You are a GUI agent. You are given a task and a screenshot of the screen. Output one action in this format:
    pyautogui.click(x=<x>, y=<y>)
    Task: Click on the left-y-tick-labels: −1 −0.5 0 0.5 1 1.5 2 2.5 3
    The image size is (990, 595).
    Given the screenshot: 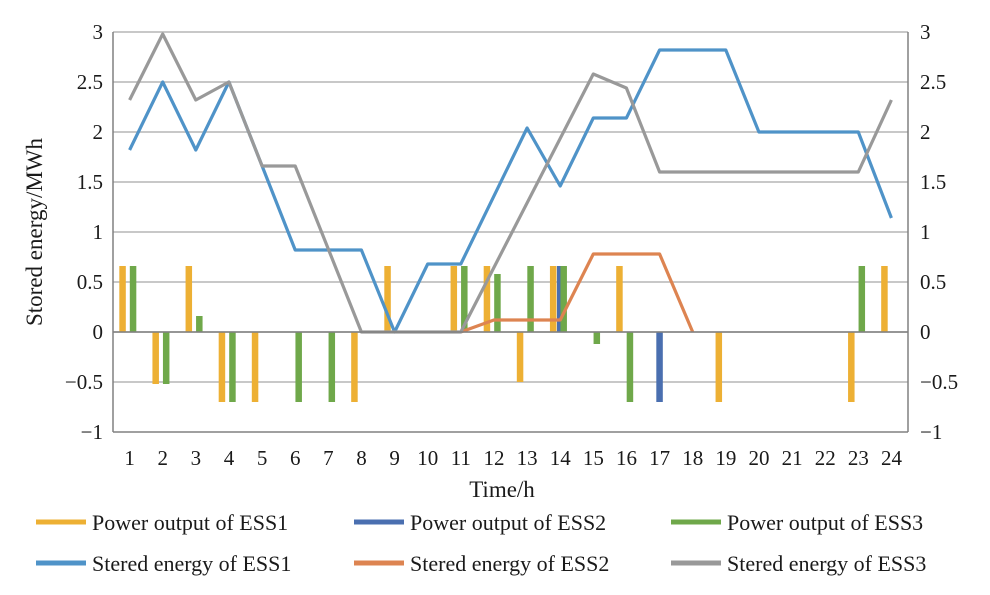 What is the action you would take?
    pyautogui.click(x=84, y=232)
    